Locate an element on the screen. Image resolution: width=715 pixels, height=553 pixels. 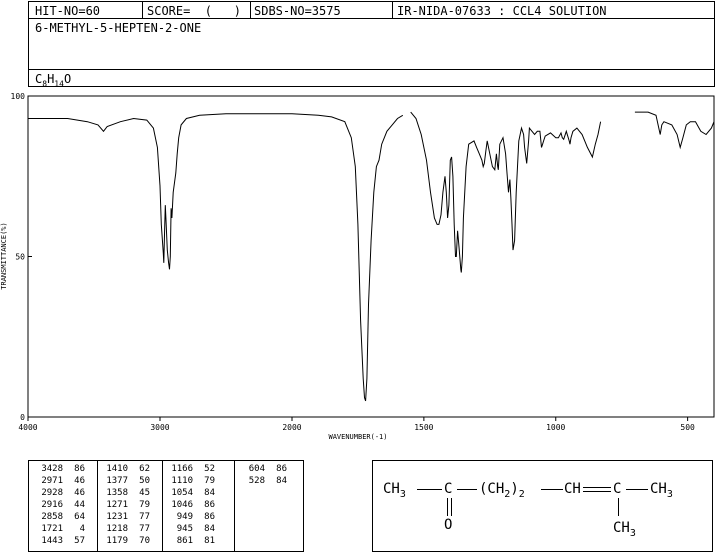
y-ticks: 0 50 100 is located at coordinates (21, 257).